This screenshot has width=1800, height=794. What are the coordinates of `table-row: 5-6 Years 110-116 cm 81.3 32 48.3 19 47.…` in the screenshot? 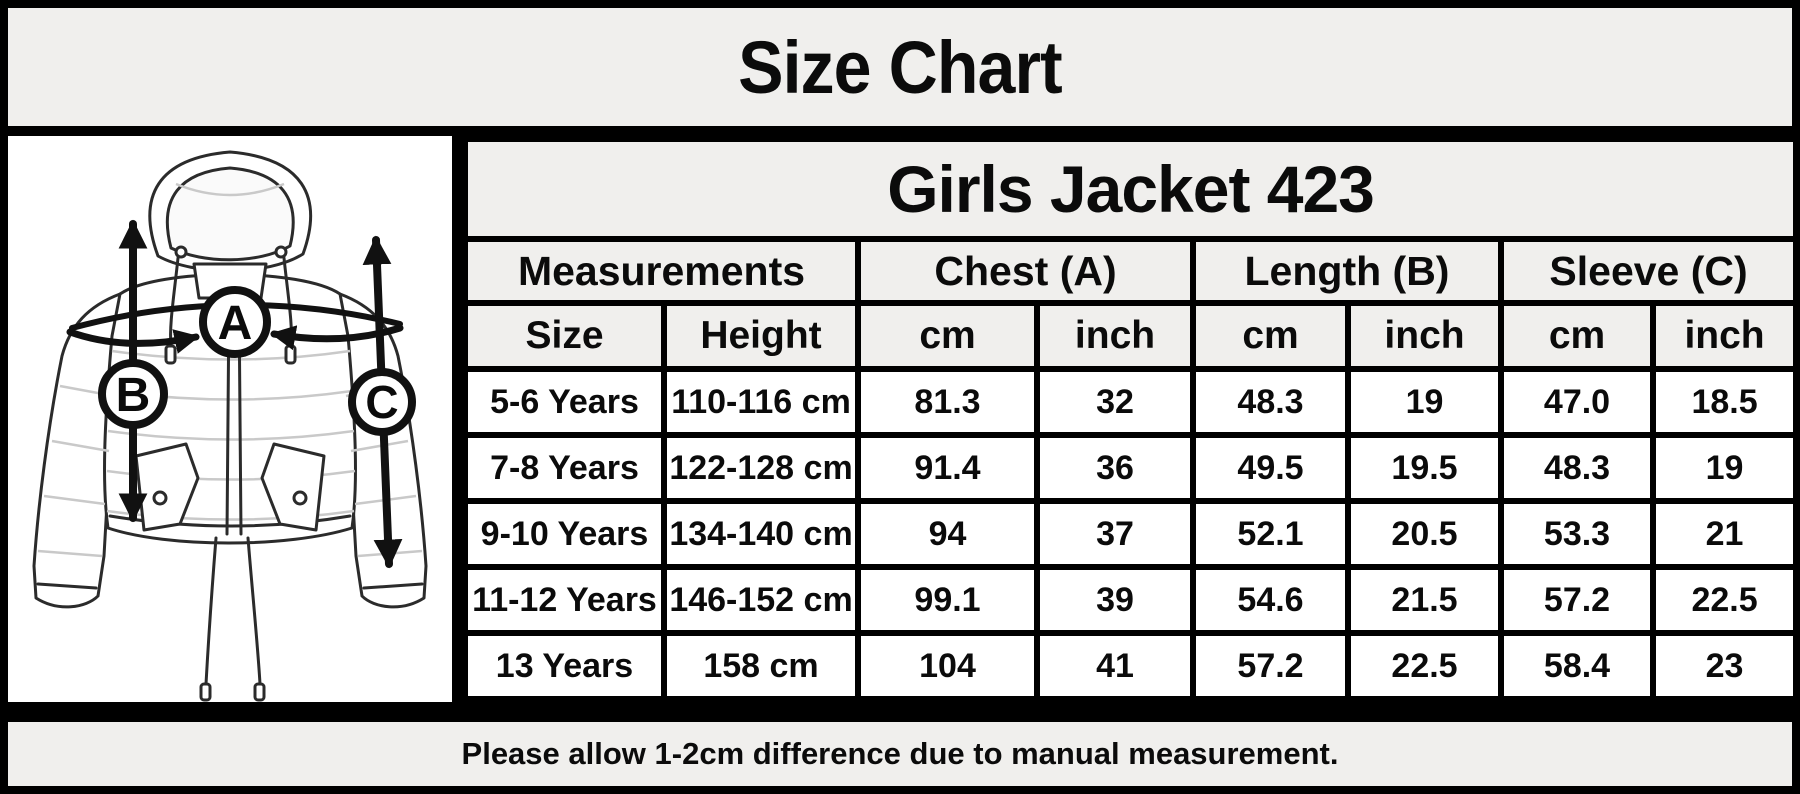 It's located at (1131, 402).